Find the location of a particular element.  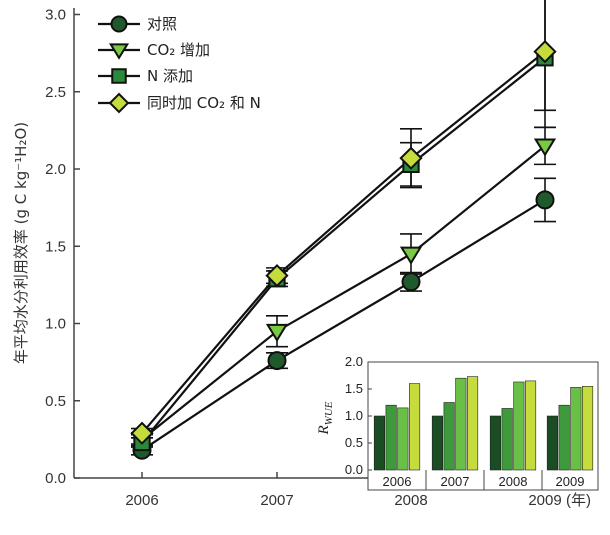

x-tick-label: 2006 is located at coordinates (141, 500).